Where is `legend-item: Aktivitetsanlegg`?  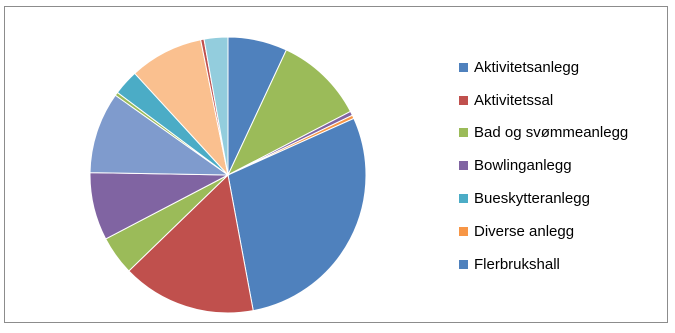
legend-item: Aktivitetsanlegg is located at coordinates (543, 67).